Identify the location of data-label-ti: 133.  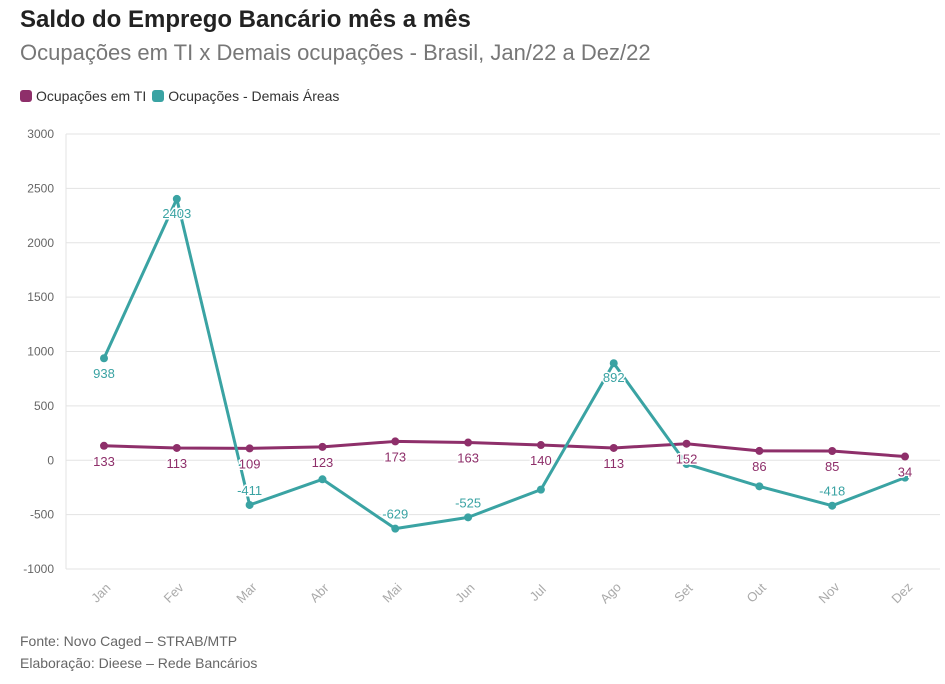
(104, 461).